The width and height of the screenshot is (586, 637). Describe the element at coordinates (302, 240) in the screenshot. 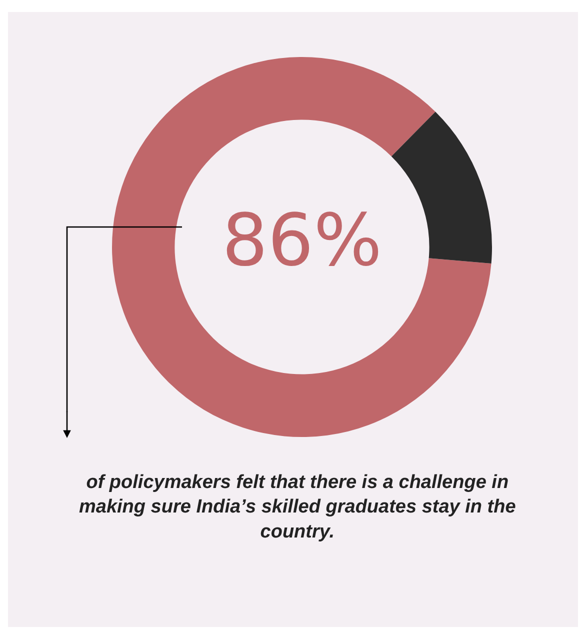

I see `data-label: 86%` at that location.